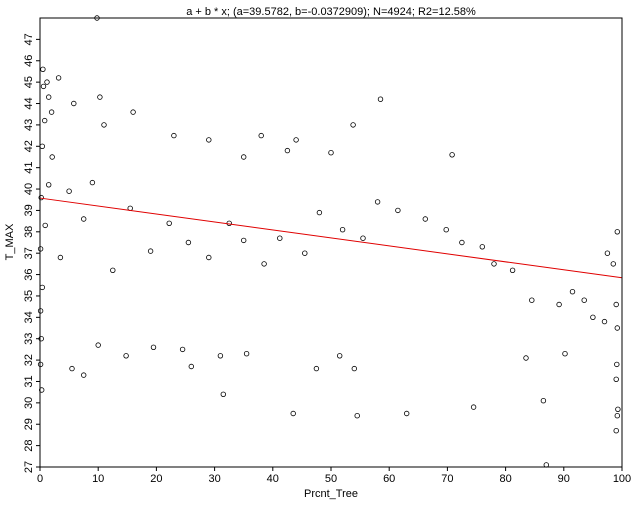  What do you see at coordinates (29, 424) in the screenshot?
I see `y-tick-label: 29` at bounding box center [29, 424].